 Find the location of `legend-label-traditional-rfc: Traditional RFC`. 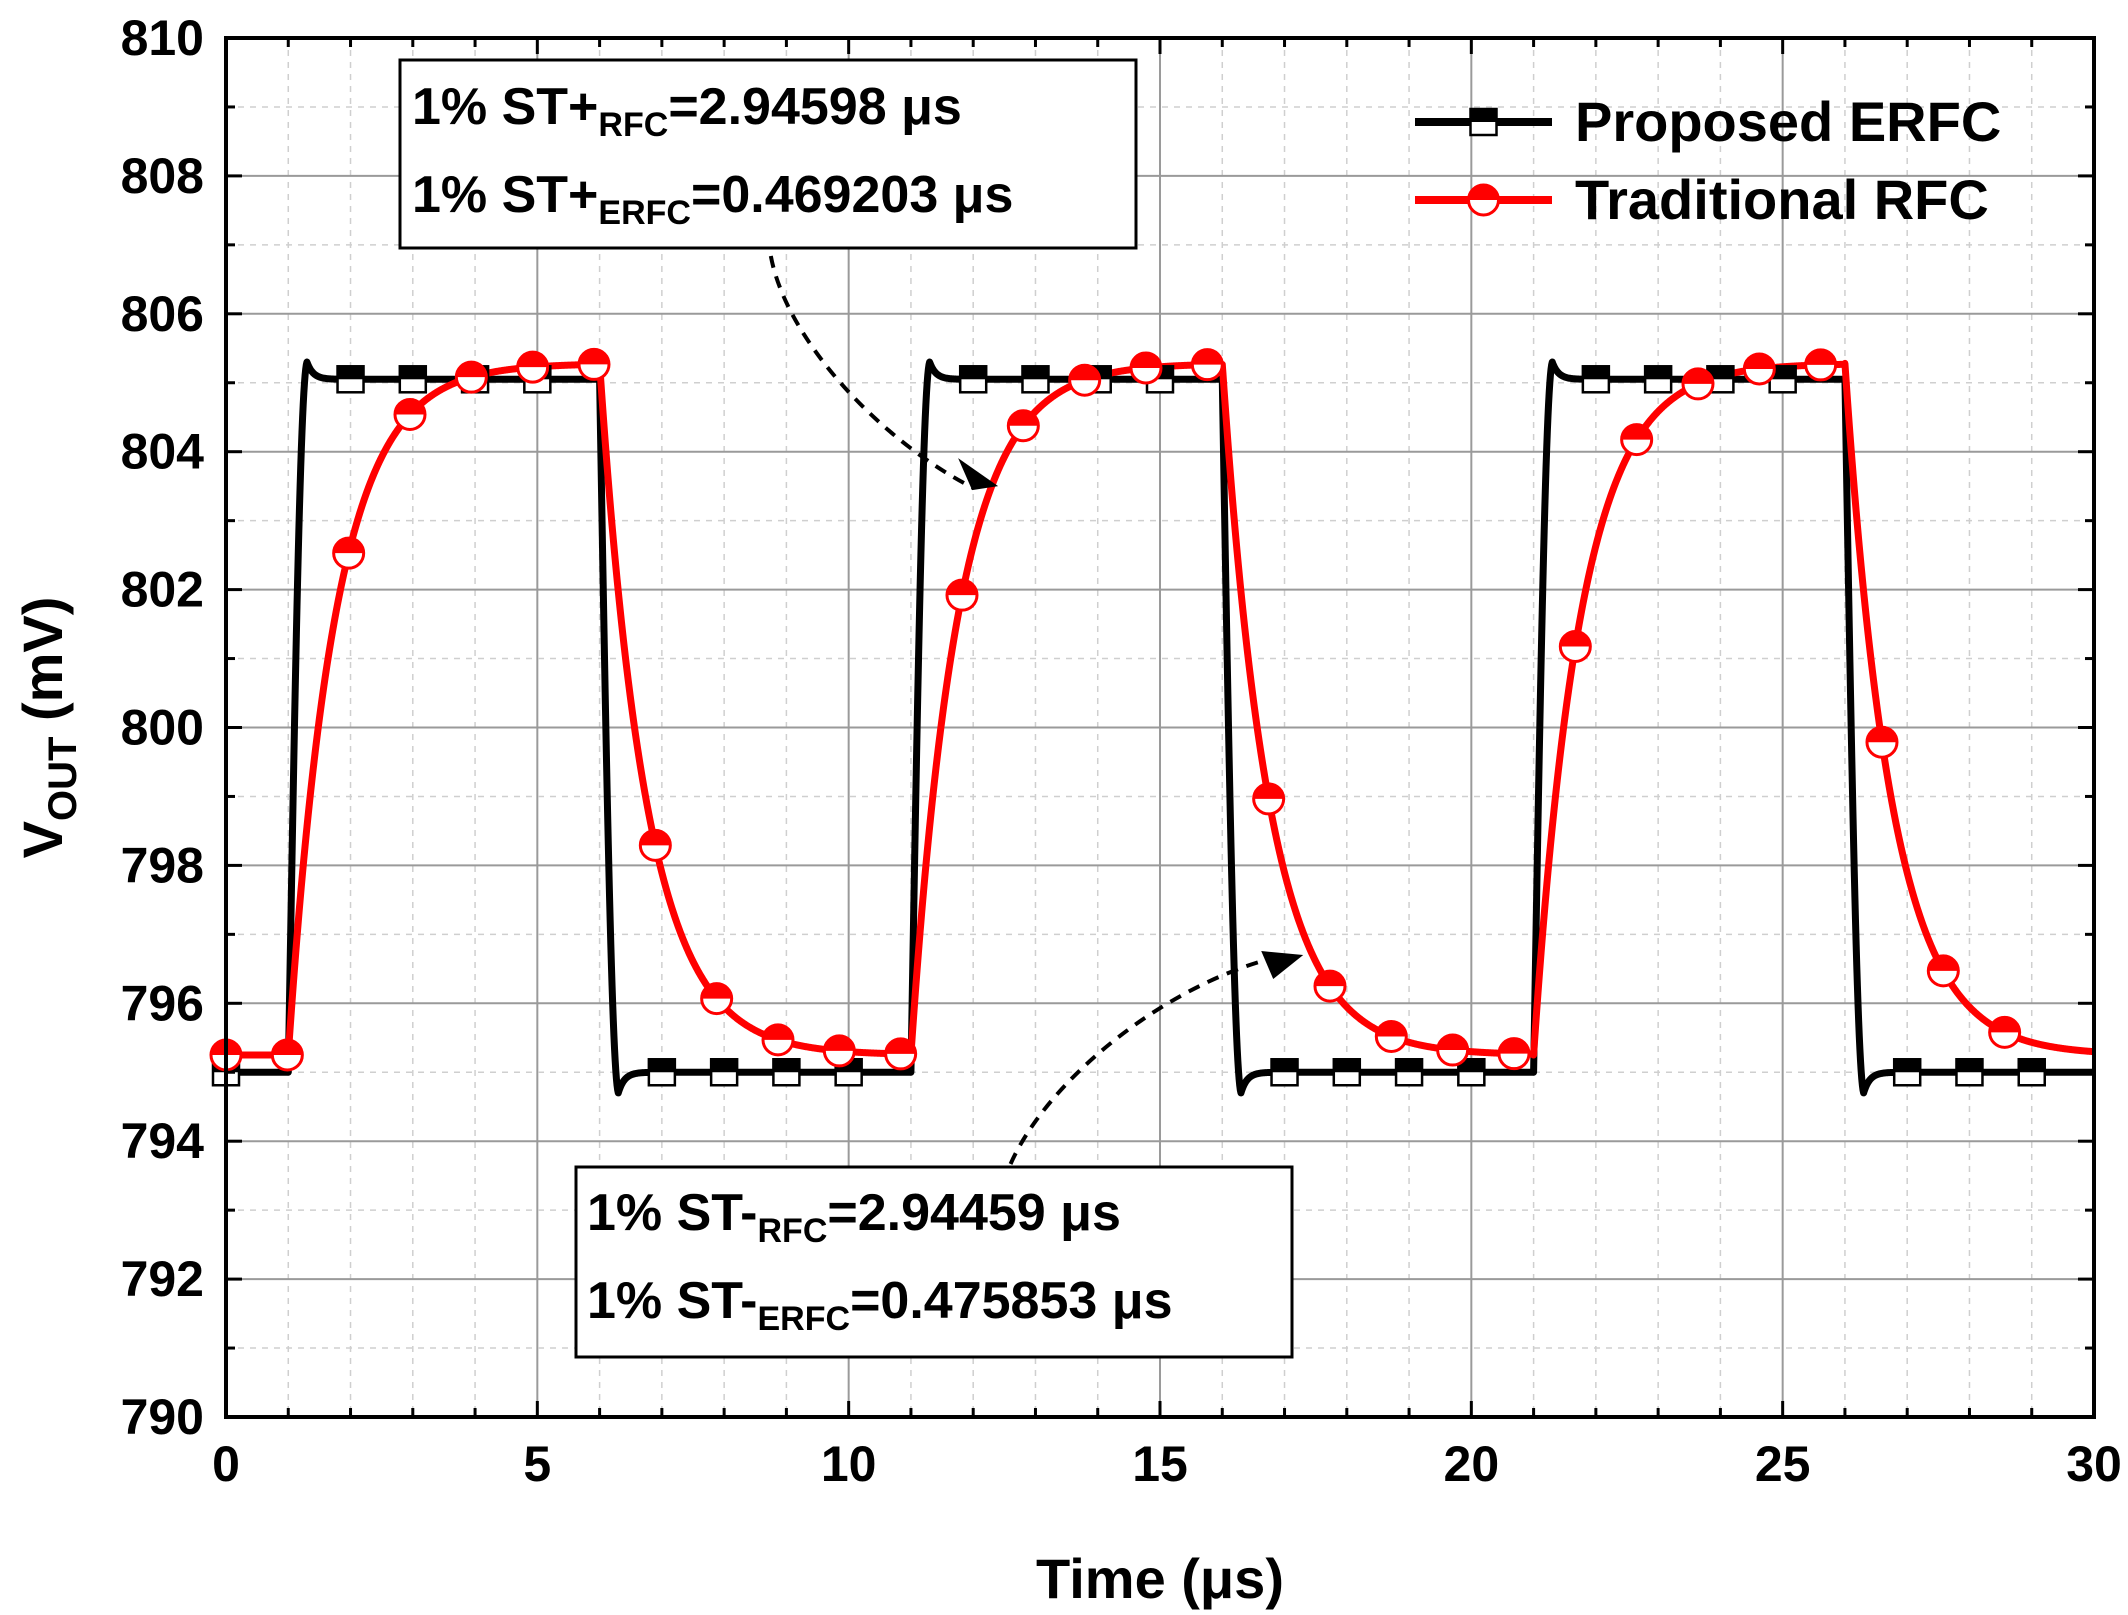

legend-label-traditional-rfc: Traditional RFC is located at coordinates (1782, 199).